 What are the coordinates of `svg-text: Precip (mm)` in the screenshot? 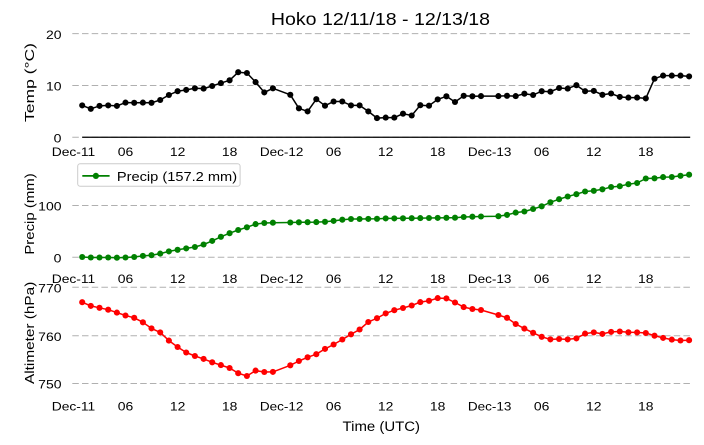 It's located at (29, 213).